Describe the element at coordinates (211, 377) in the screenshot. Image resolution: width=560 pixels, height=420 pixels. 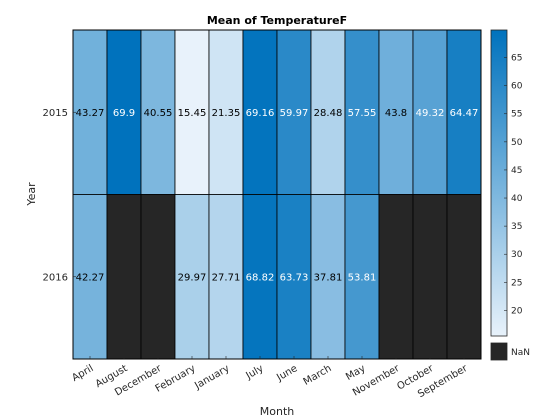
I see `x-tick-label: January` at that location.